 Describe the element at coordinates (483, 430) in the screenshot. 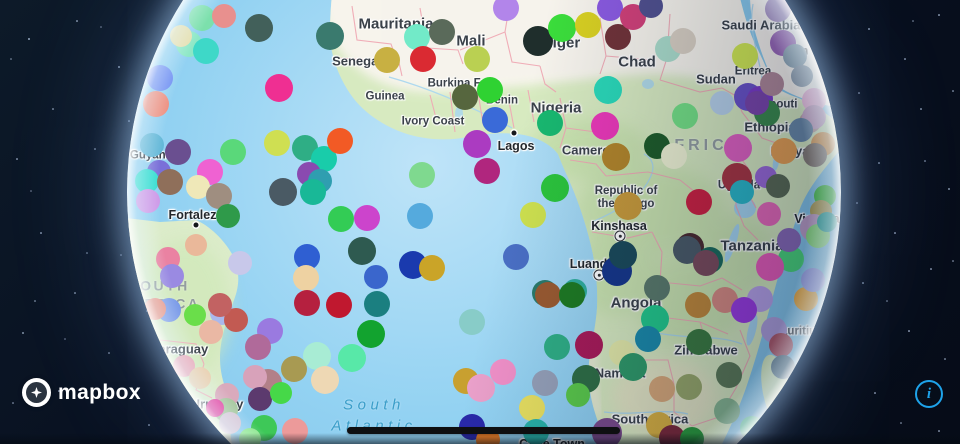

I see `timeline-bar` at that location.